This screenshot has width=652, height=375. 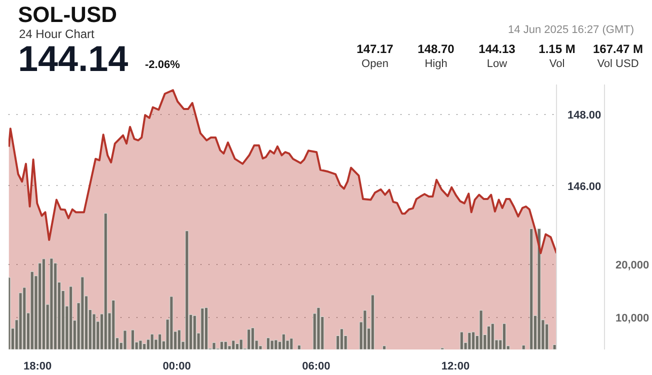 I want to click on x-tick-label: 12:00, so click(x=455, y=366).